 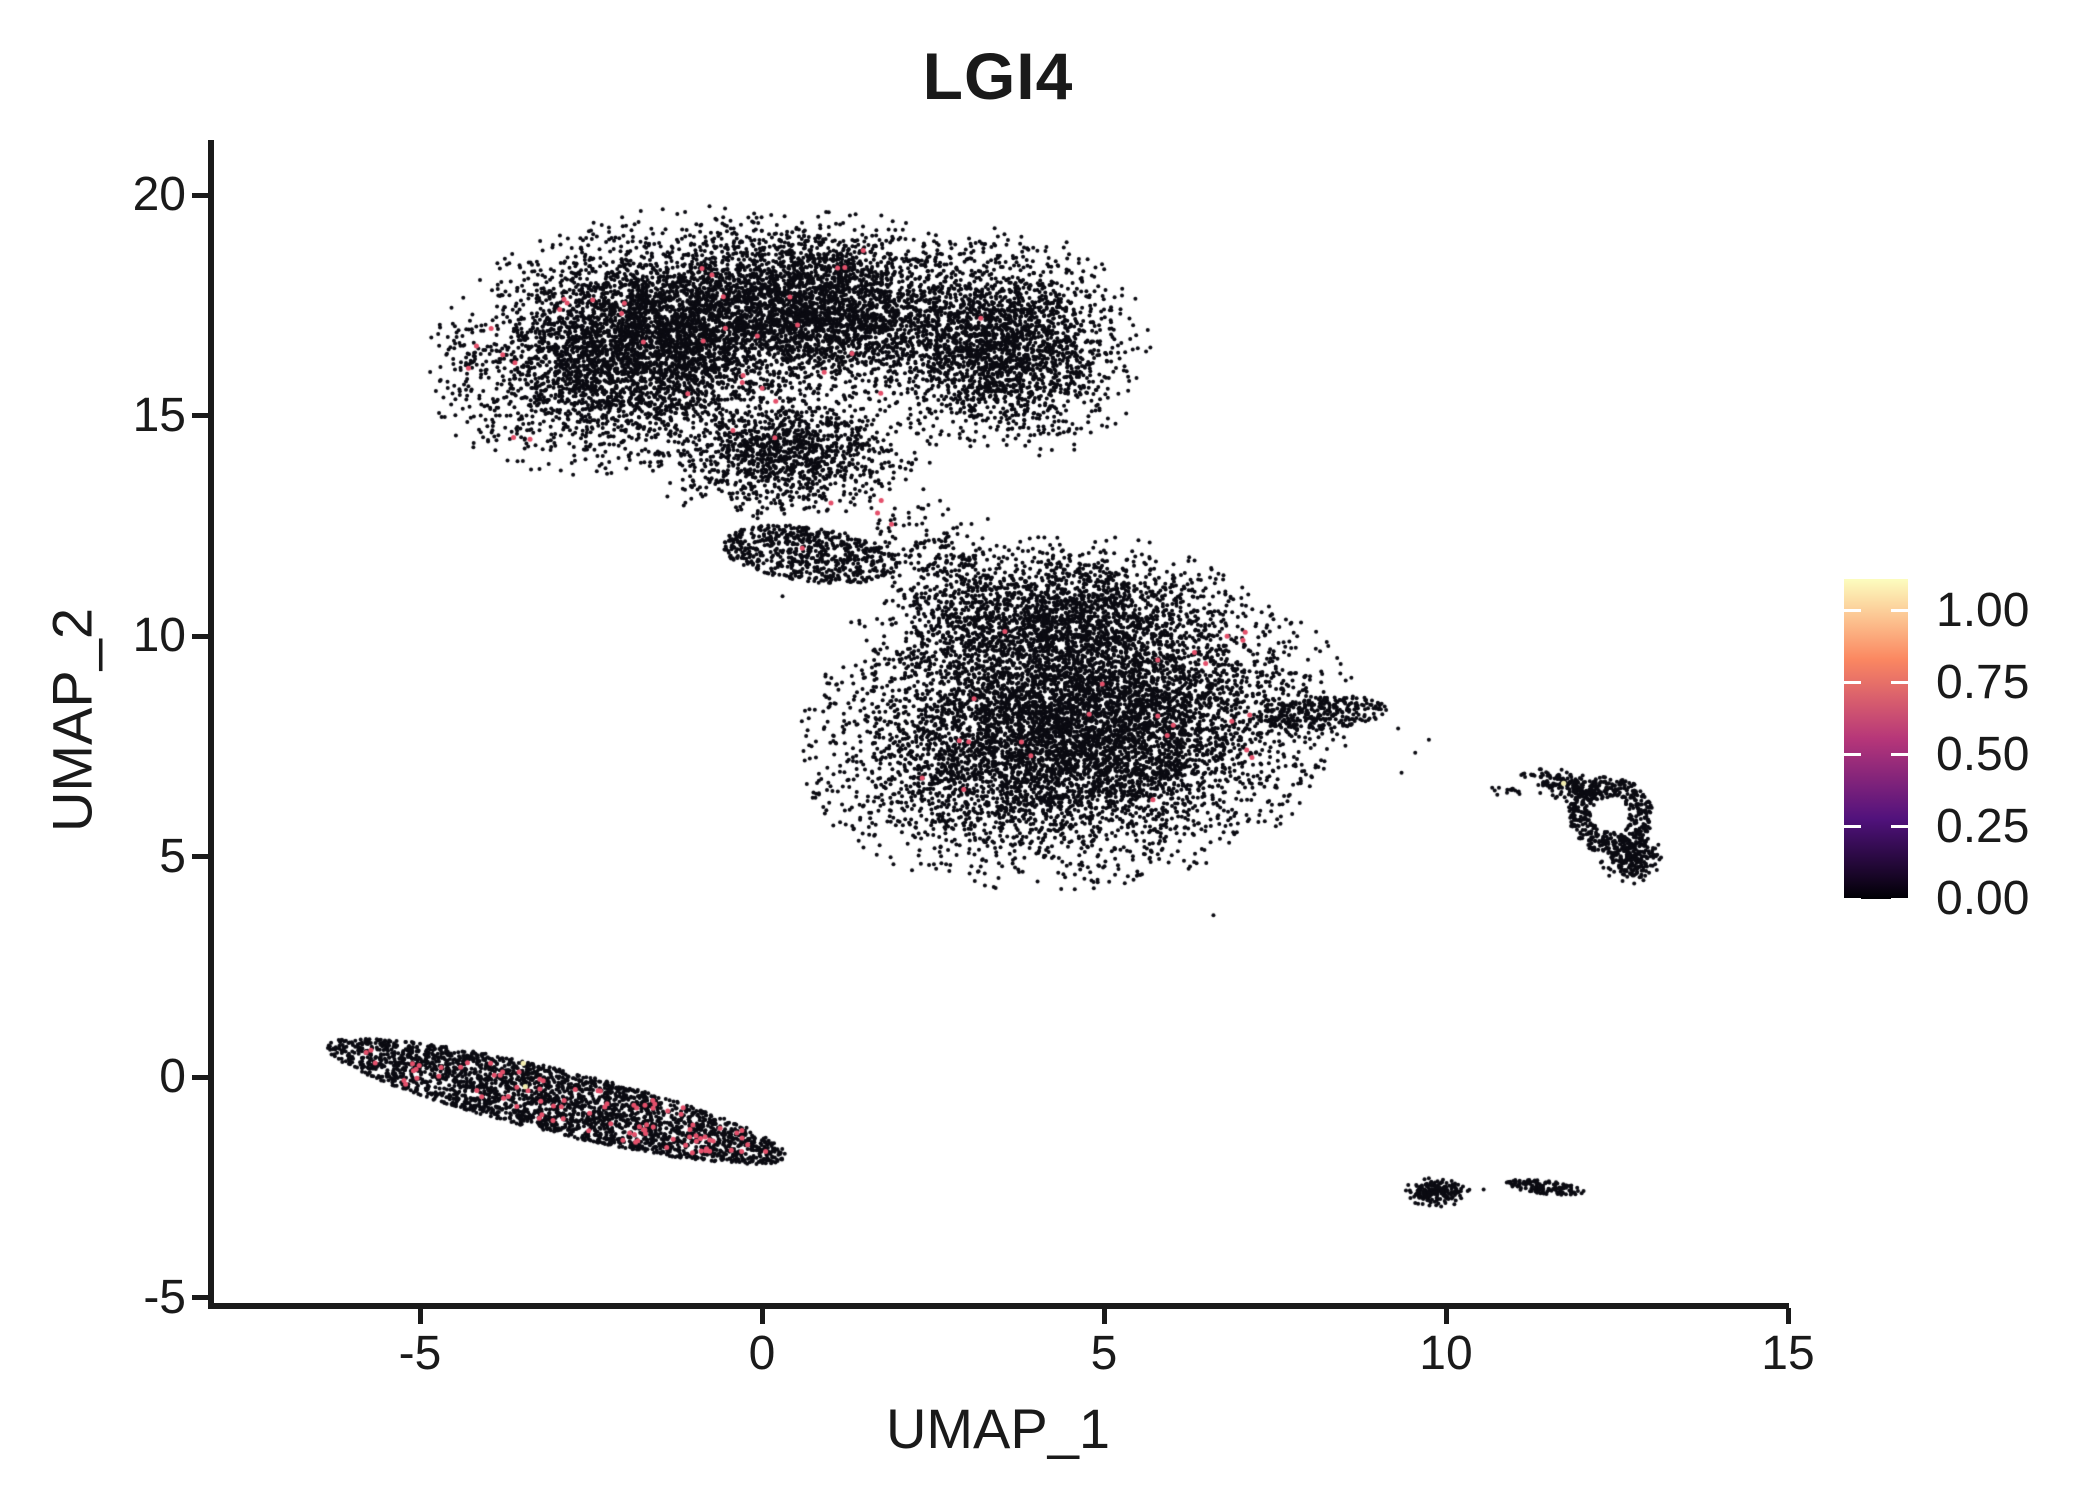 What do you see at coordinates (172, 1076) in the screenshot?
I see `y-tick-label: 0` at bounding box center [172, 1076].